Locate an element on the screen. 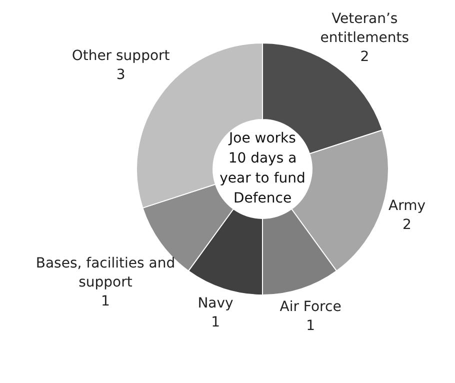 The width and height of the screenshot is (455, 383). data-label: 3 is located at coordinates (121, 75).